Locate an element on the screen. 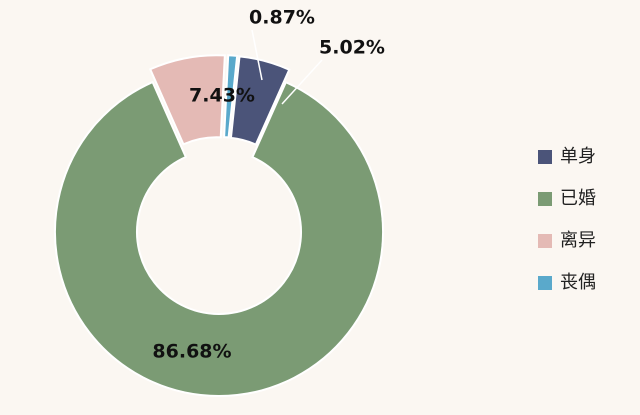 This screenshot has height=415, width=640. value-label: 5.02% is located at coordinates (352, 48).